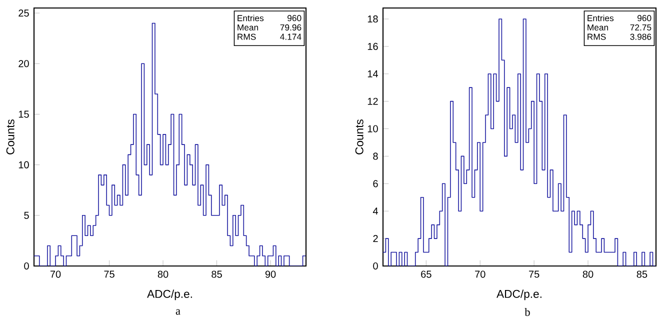  What do you see at coordinates (375, 238) in the screenshot?
I see `y-tick-label: 2` at bounding box center [375, 238].